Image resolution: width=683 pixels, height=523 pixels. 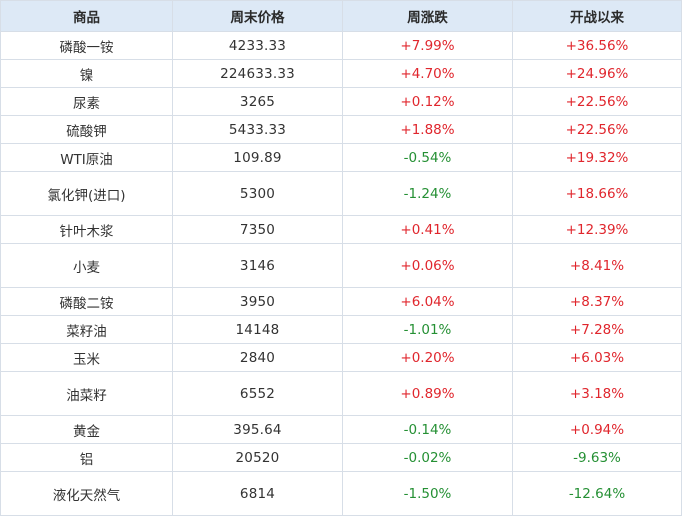 What do you see at coordinates (597, 357) in the screenshot?
I see `change-since-war-cell: +6.03%` at bounding box center [597, 357].